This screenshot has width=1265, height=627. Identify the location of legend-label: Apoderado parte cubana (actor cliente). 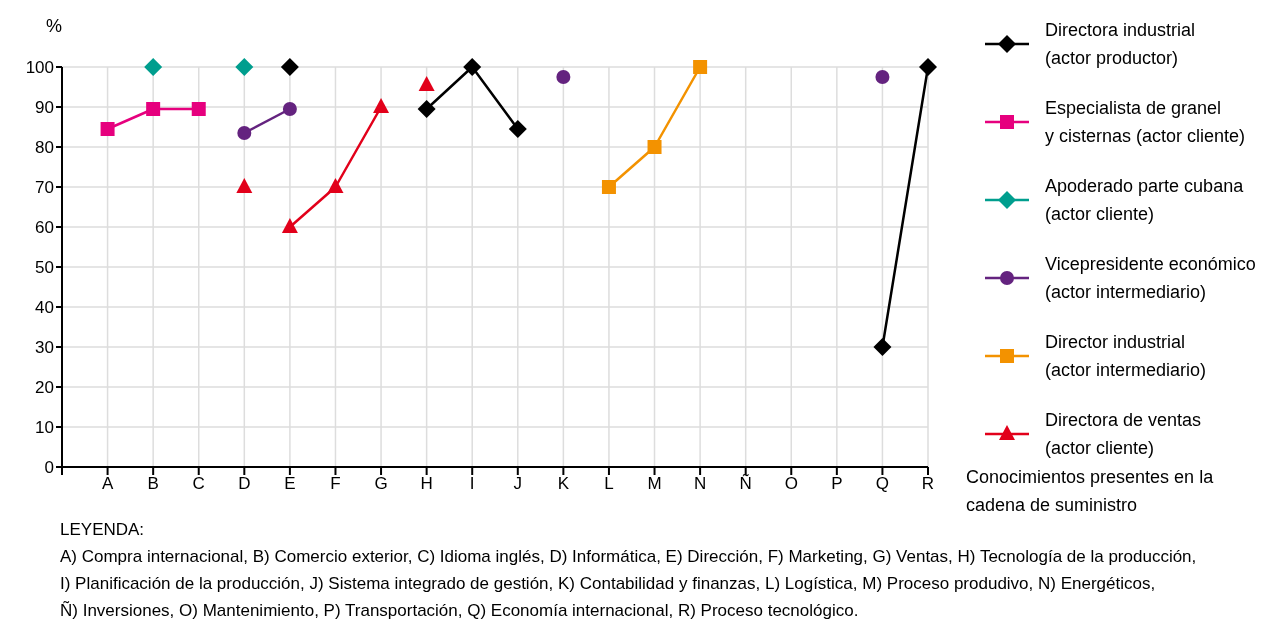
(1144, 200).